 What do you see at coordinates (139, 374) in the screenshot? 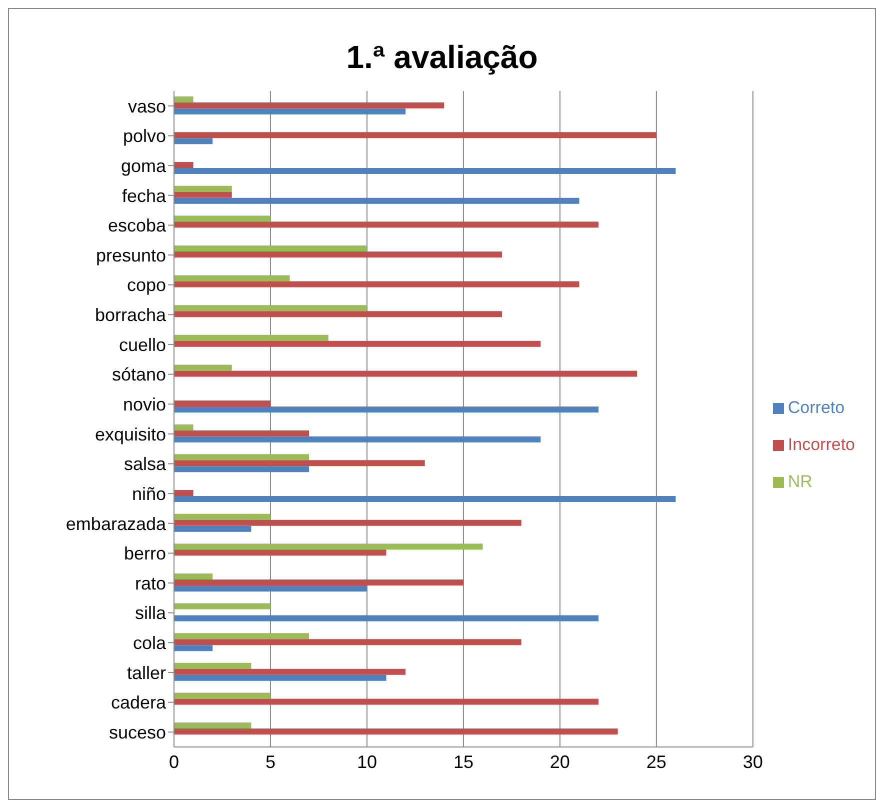
I see `y-tick-label: sótano` at bounding box center [139, 374].